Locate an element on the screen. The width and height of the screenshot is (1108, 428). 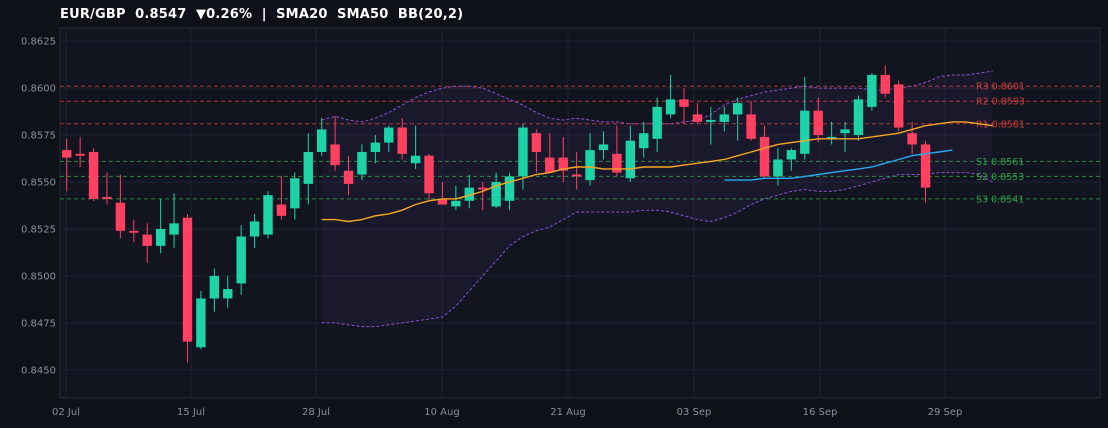
sma50-line is located at coordinates (838, 165).